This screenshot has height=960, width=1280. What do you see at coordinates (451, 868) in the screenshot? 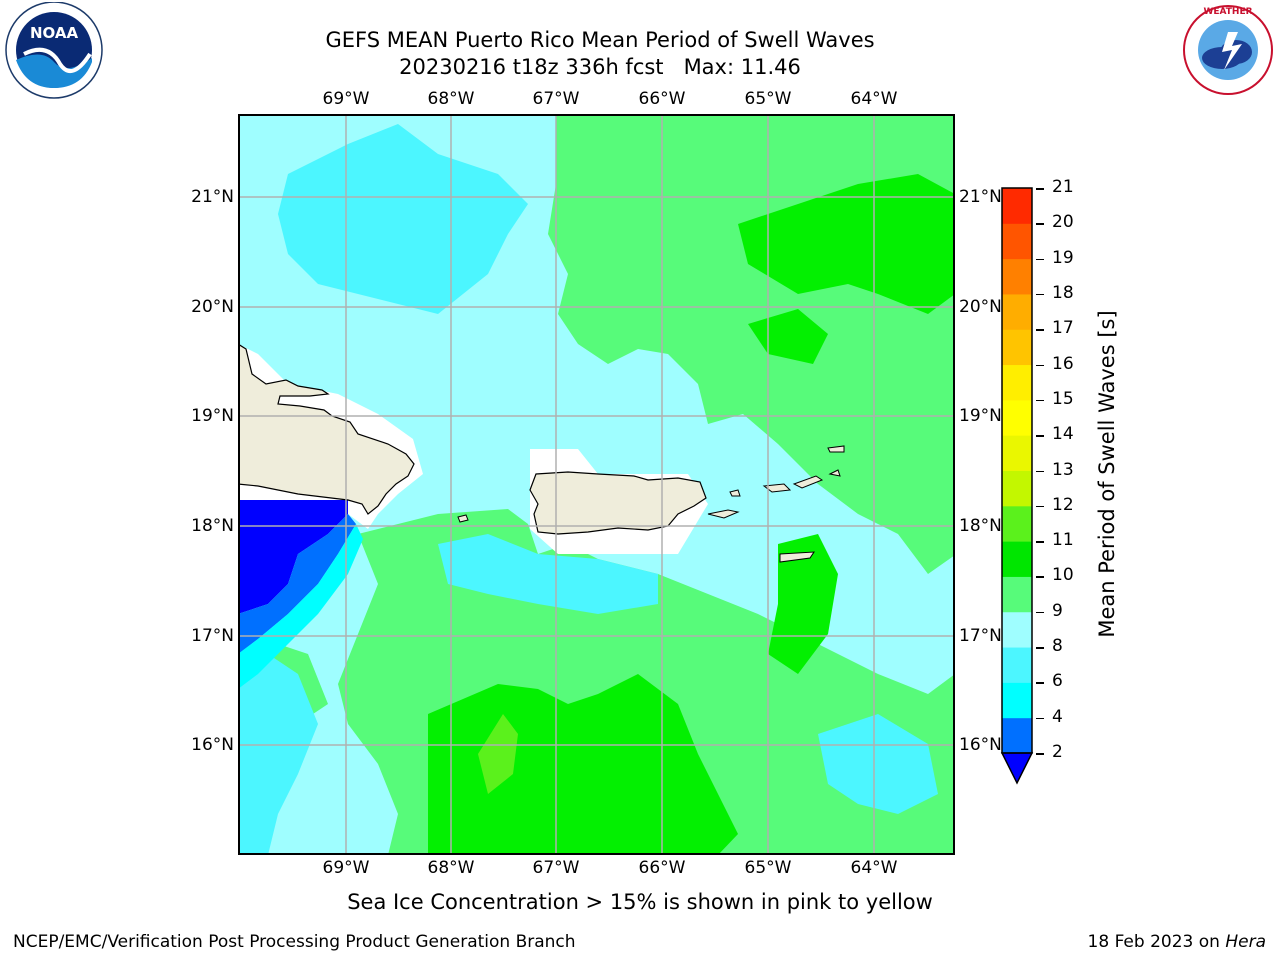
I see `lon-label-bottom: 68°W` at bounding box center [451, 868].